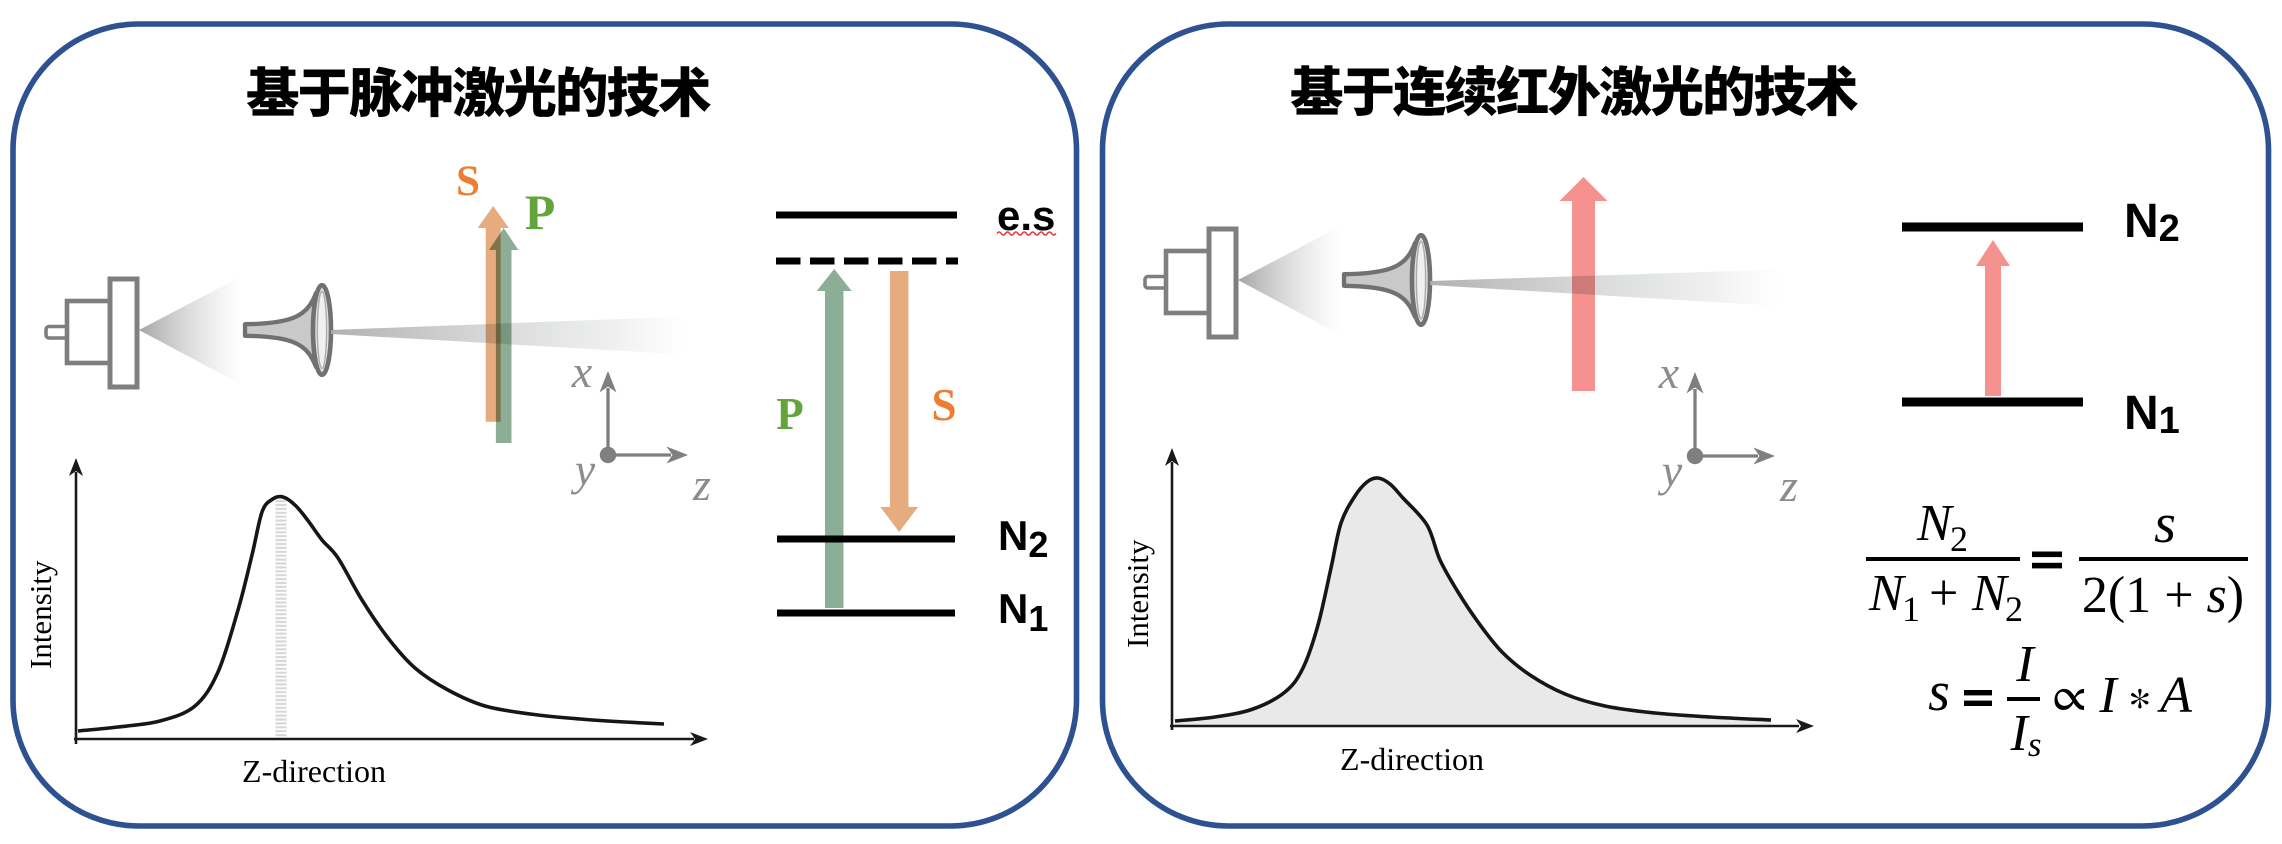 The height and width of the screenshot is (844, 2282). Describe the element at coordinates (2174, 695) in the screenshot. I see `svg-text: A` at that location.